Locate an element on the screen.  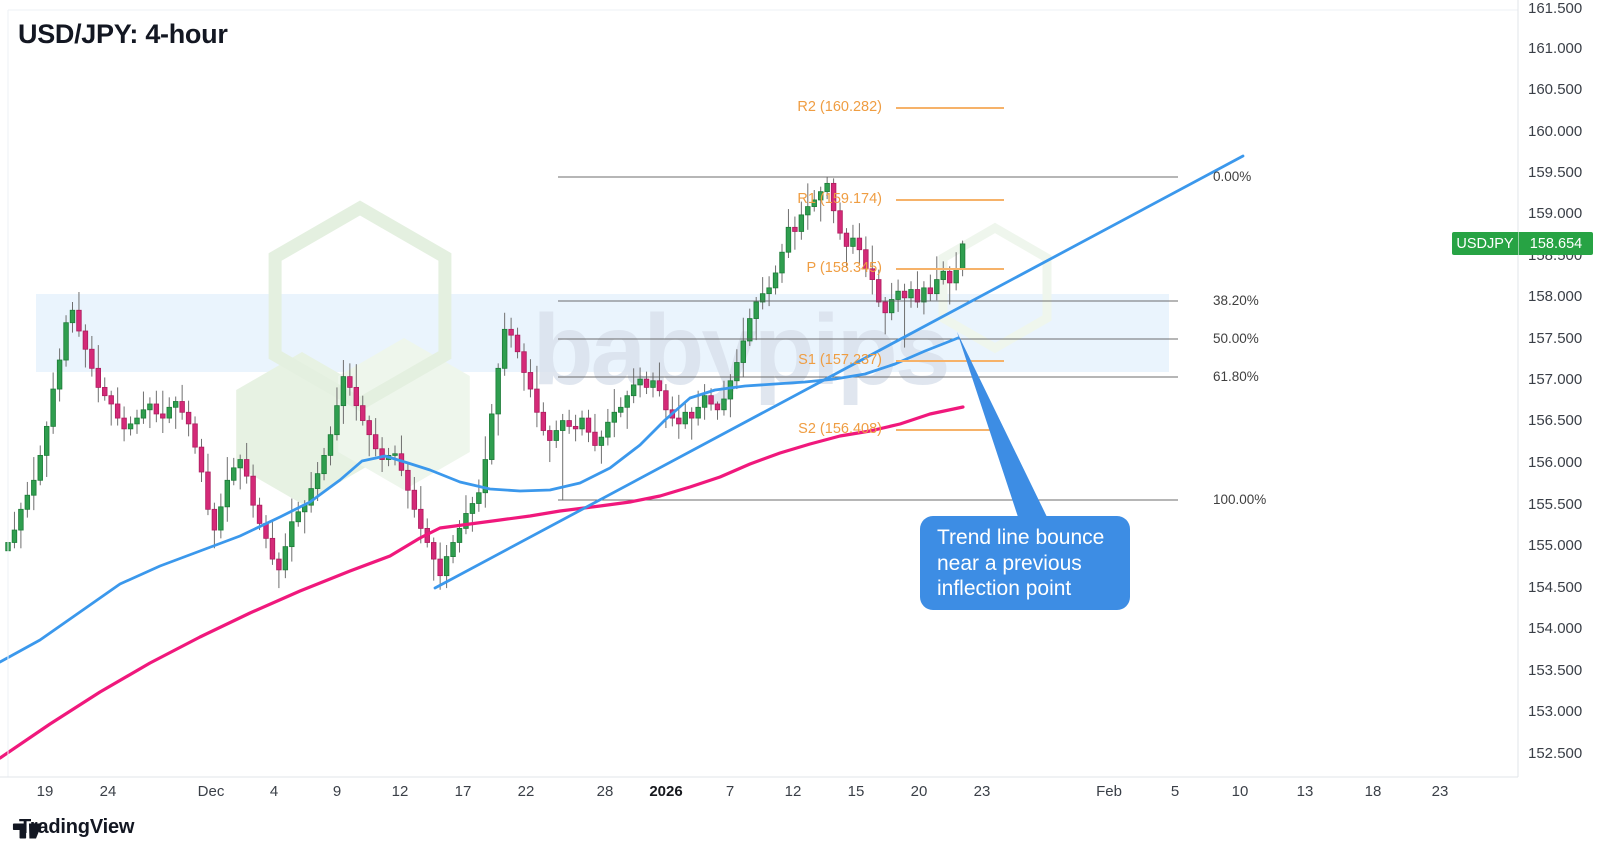
time-axis-label: 18 is located at coordinates (1373, 791).